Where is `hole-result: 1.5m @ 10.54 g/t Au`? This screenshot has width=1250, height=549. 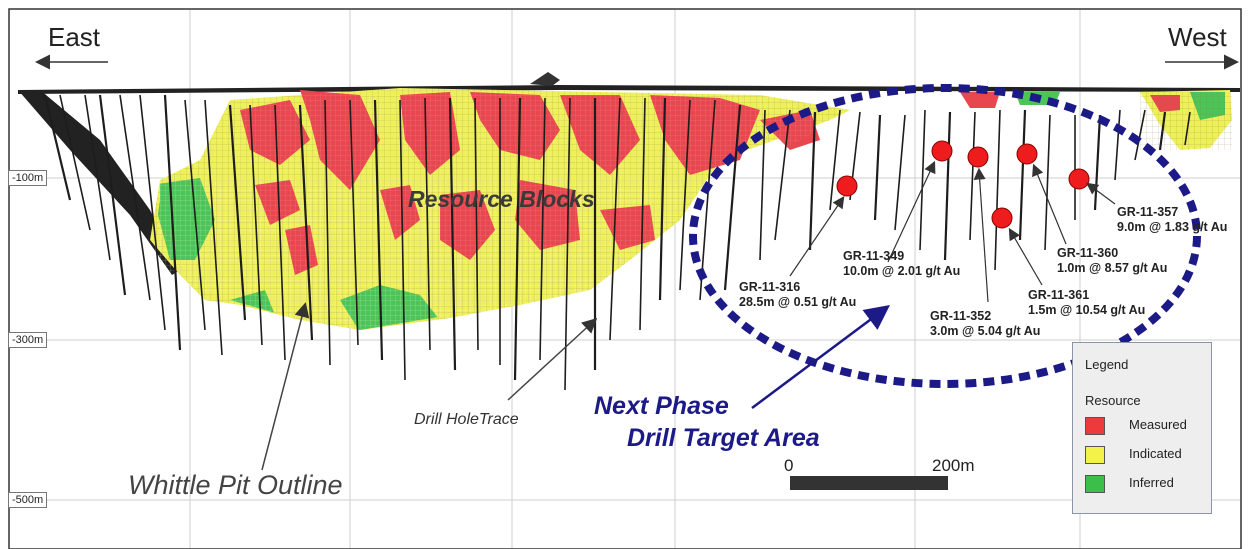
hole-result: 1.5m @ 10.54 g/t Au is located at coordinates (1087, 310).